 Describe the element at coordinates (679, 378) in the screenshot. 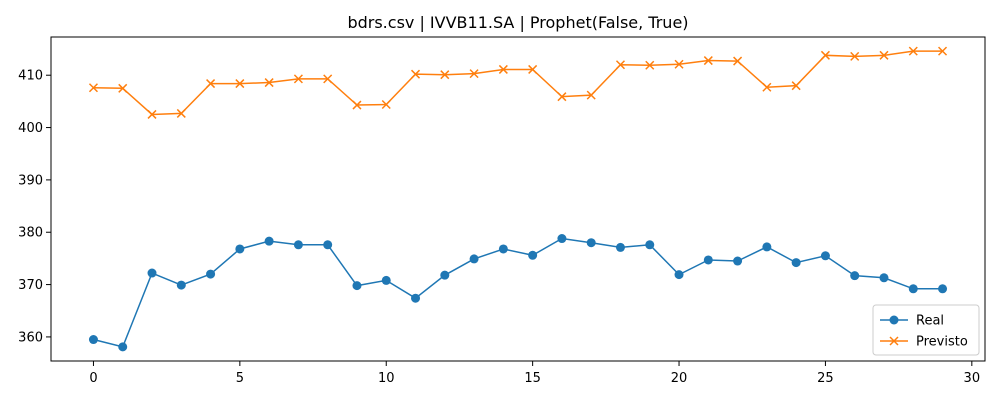

I see `x-tick-label: 20` at that location.